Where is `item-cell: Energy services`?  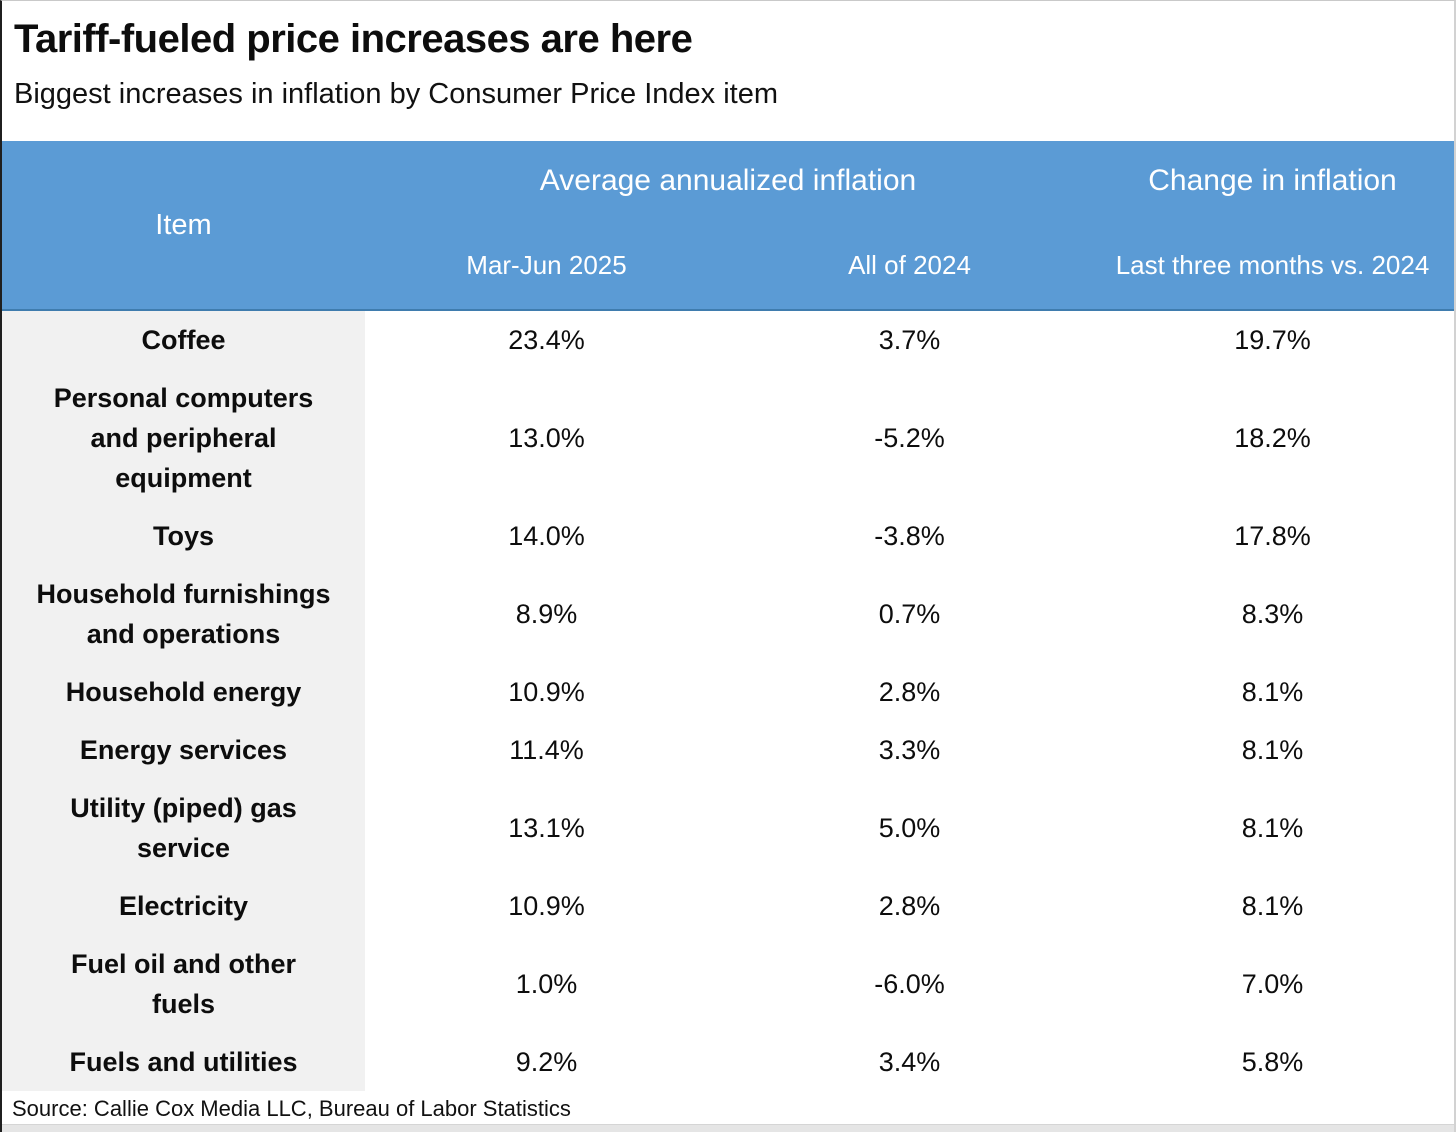 item-cell: Energy services is located at coordinates (183, 750).